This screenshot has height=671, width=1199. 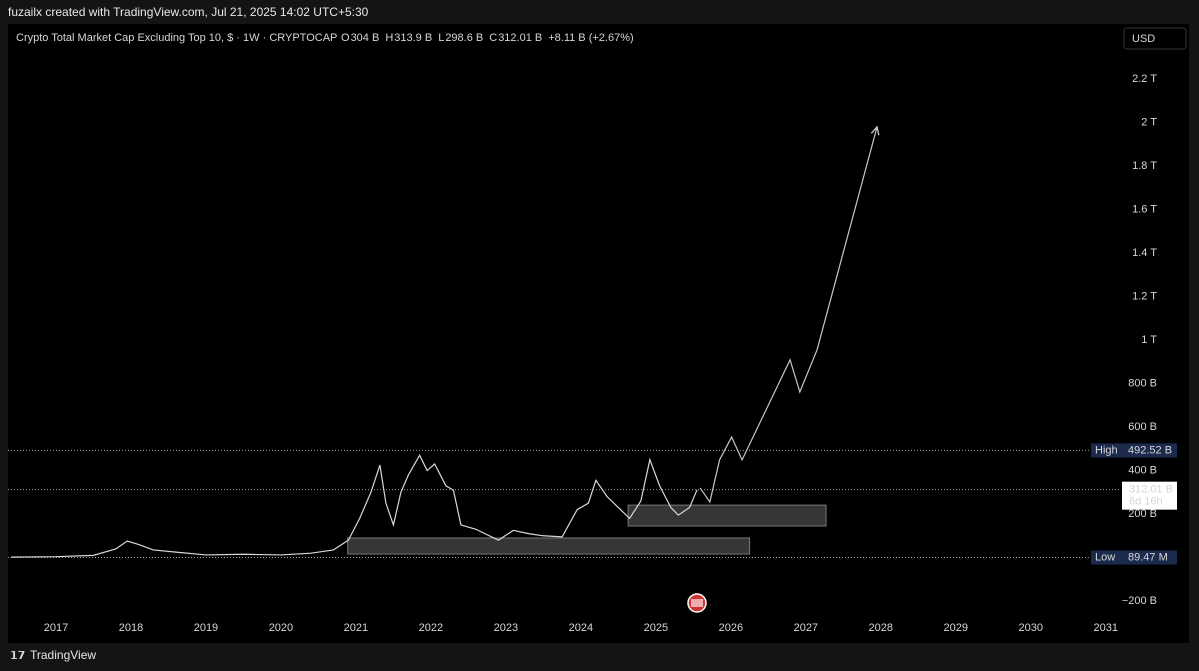 What do you see at coordinates (1144, 166) in the screenshot?
I see `y-tick-label: 1.8 T` at bounding box center [1144, 166].